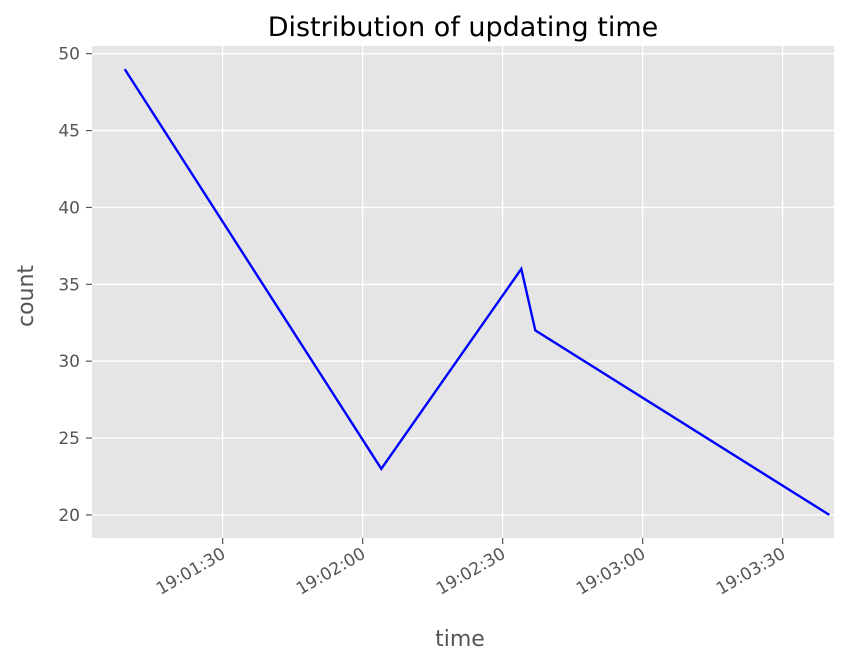  What do you see at coordinates (463, 27) in the screenshot?
I see `chart-title: Distribution of updating time` at bounding box center [463, 27].